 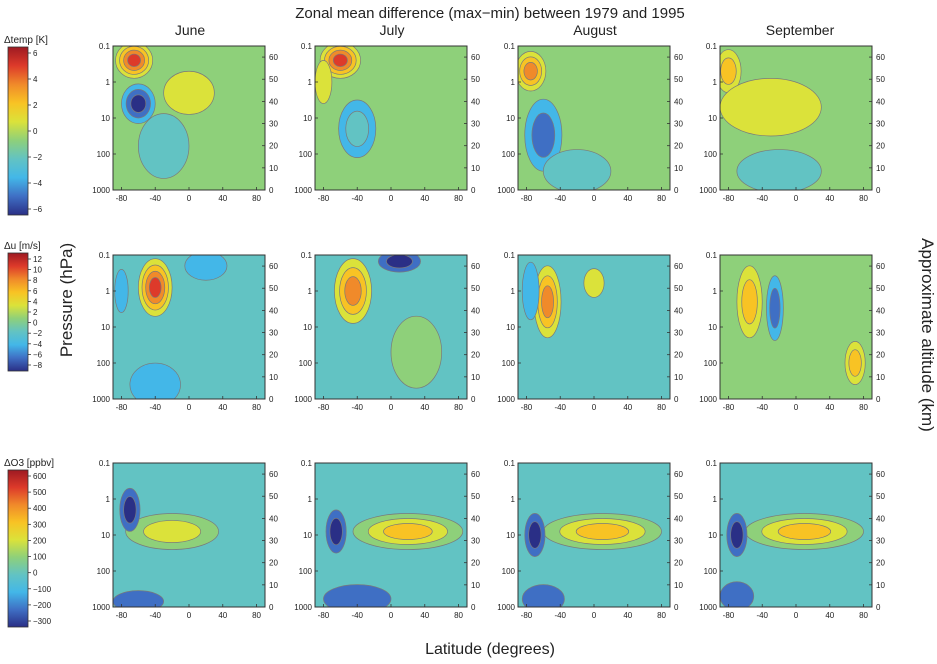 I want to click on y2-tick-label: 20, so click(x=880, y=563).